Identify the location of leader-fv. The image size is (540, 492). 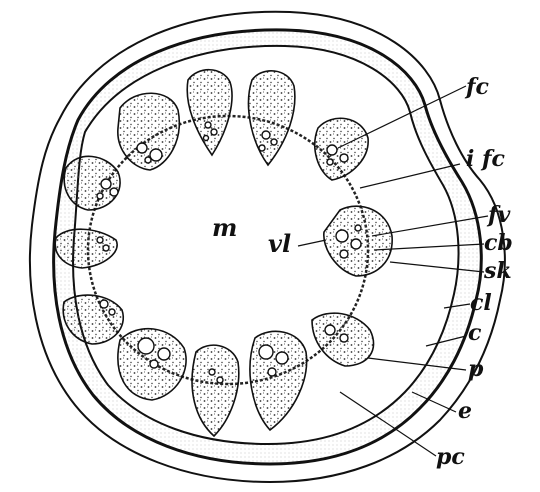
(430, 226).